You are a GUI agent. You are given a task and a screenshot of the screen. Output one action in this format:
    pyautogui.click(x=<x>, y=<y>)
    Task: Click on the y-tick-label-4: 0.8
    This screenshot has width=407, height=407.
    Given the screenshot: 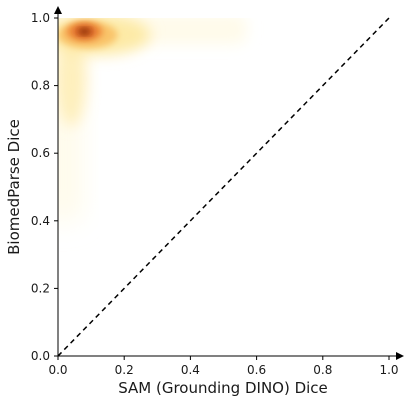 What is the action you would take?
    pyautogui.click(x=40, y=86)
    